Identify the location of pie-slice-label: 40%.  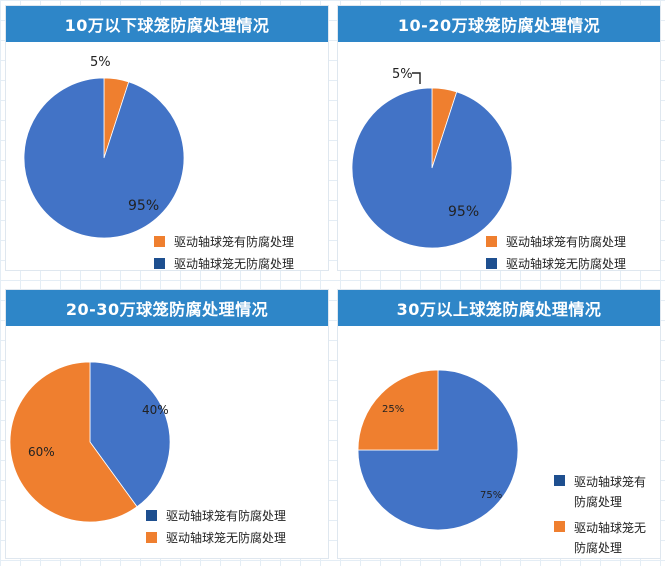
(155, 410).